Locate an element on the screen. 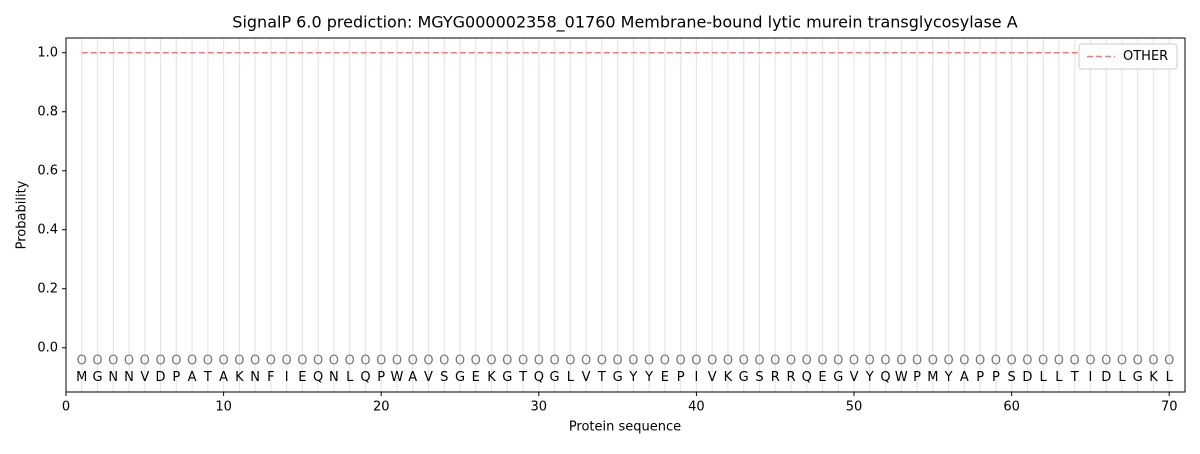 The height and width of the screenshot is (454, 1200). y-axis-label: Probability is located at coordinates (22, 214).